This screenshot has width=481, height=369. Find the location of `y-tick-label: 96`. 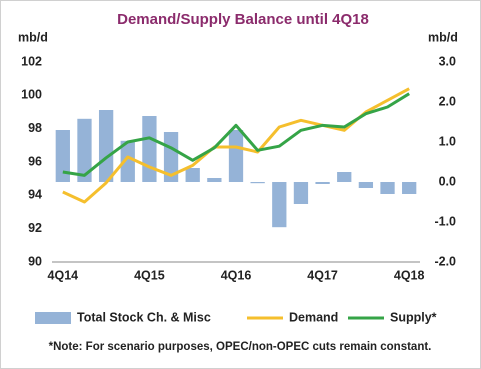

y-tick-label: 96 is located at coordinates (35, 161).